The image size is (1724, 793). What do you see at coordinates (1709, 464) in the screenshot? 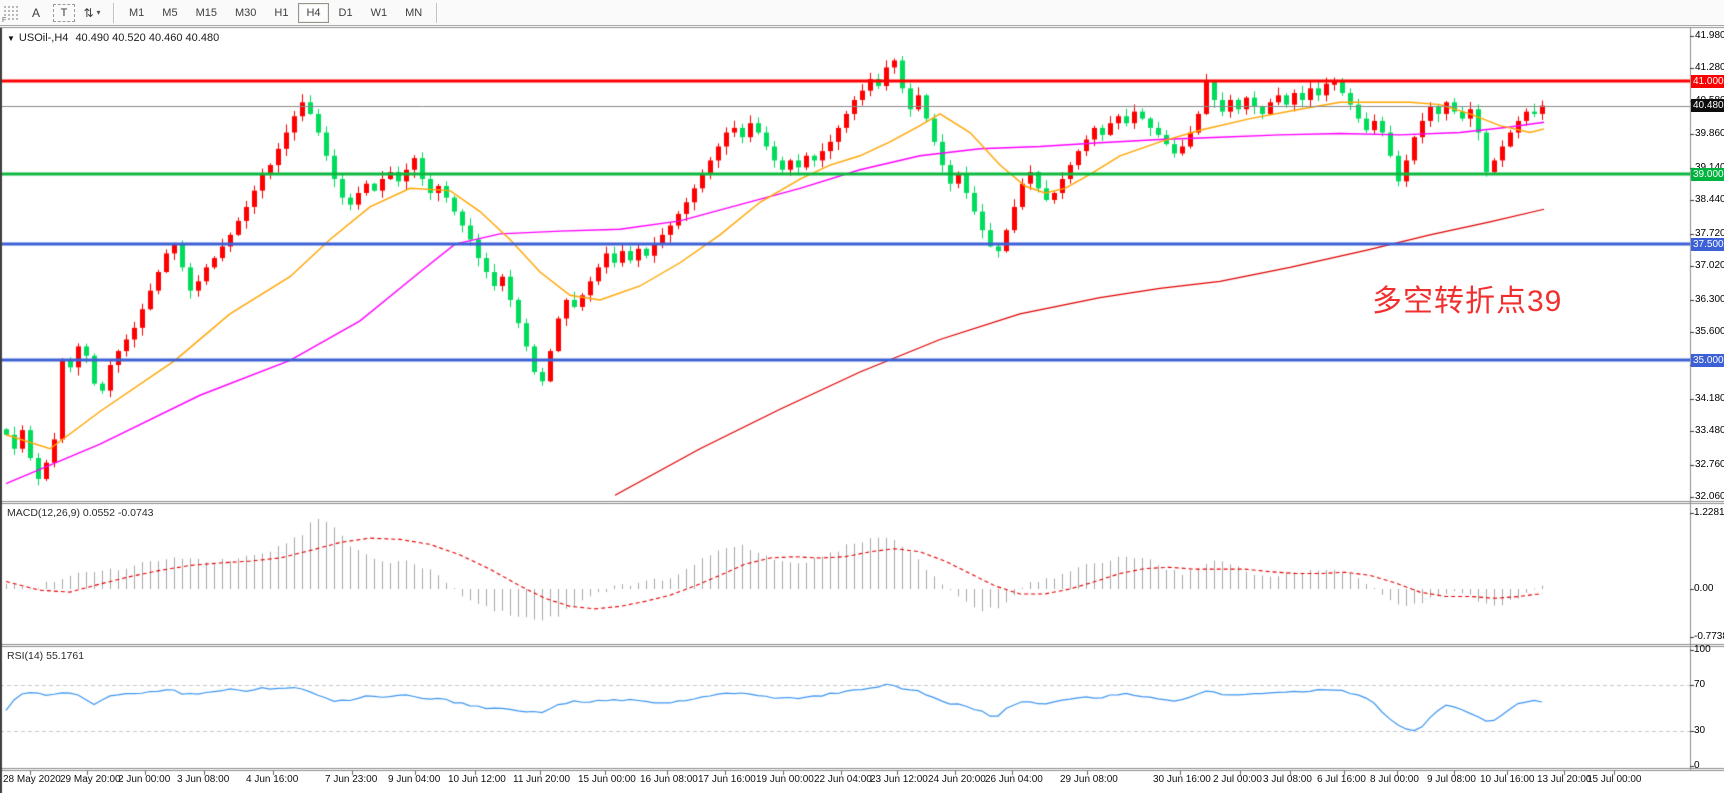
I see `price-tick-label: 32.760` at bounding box center [1709, 464].